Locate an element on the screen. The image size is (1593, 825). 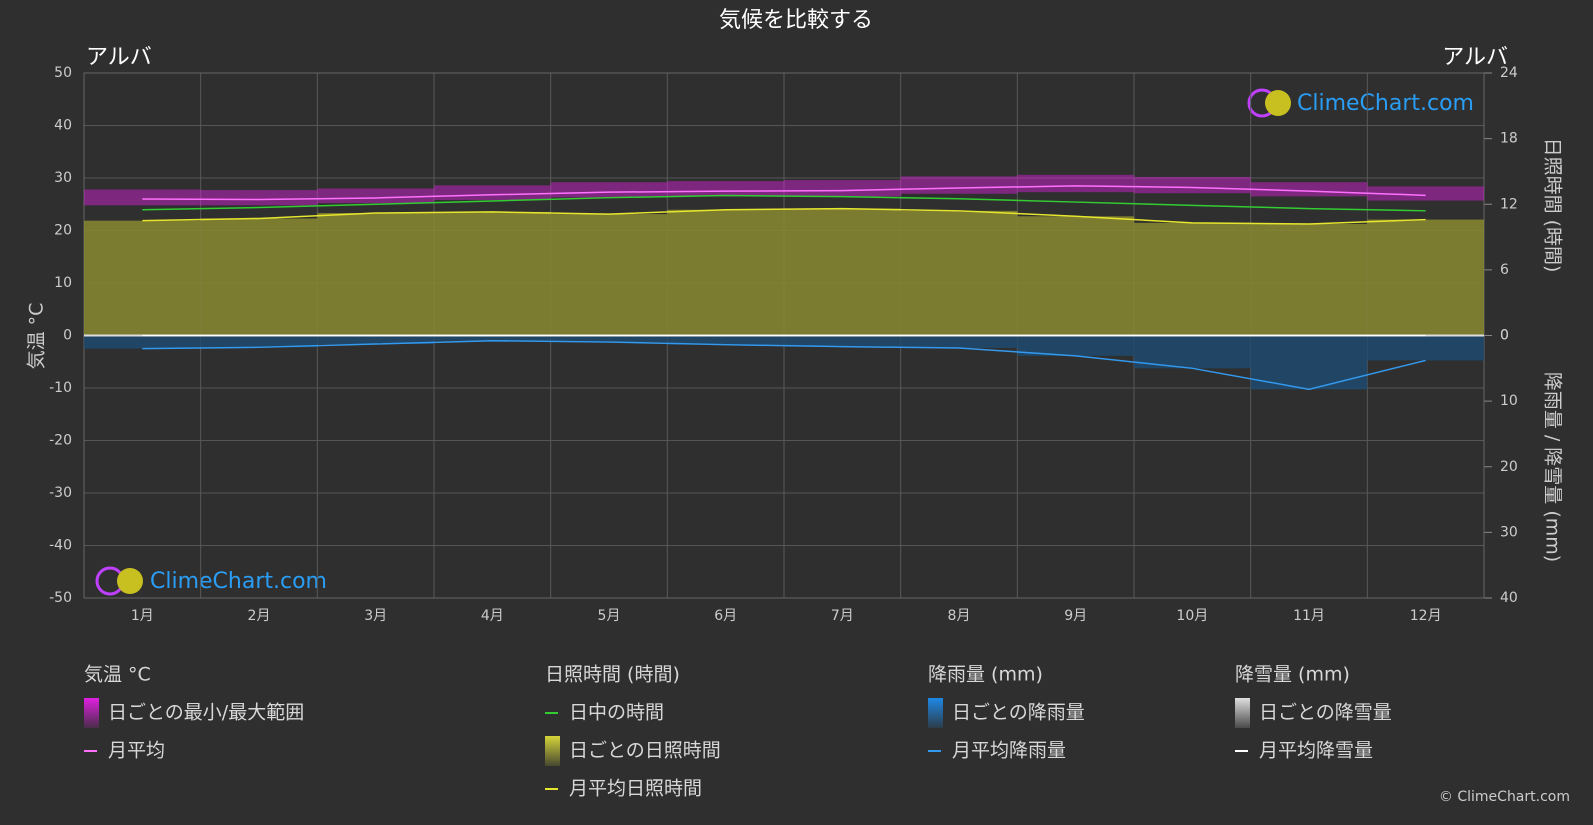
y2-axis-label: 日照時間 (時間) is located at coordinates (1553, 205).